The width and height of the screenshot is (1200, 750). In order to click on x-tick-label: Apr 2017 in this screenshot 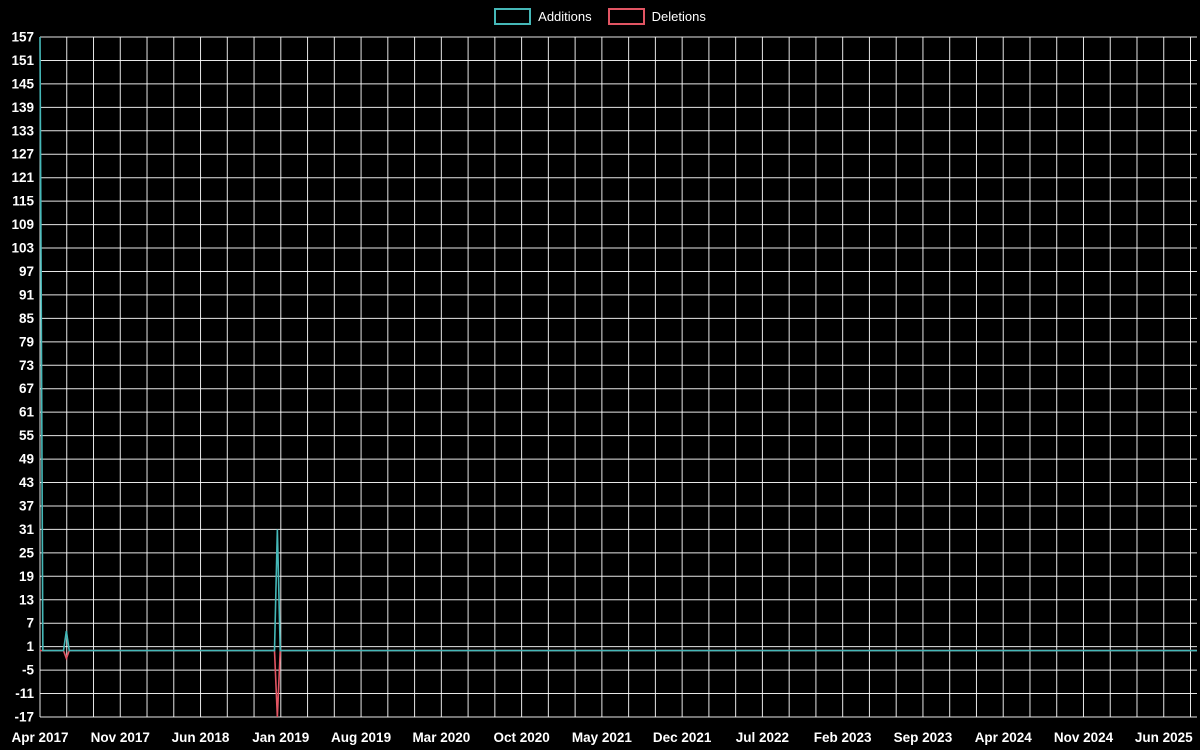, I will do `click(39, 737)`.